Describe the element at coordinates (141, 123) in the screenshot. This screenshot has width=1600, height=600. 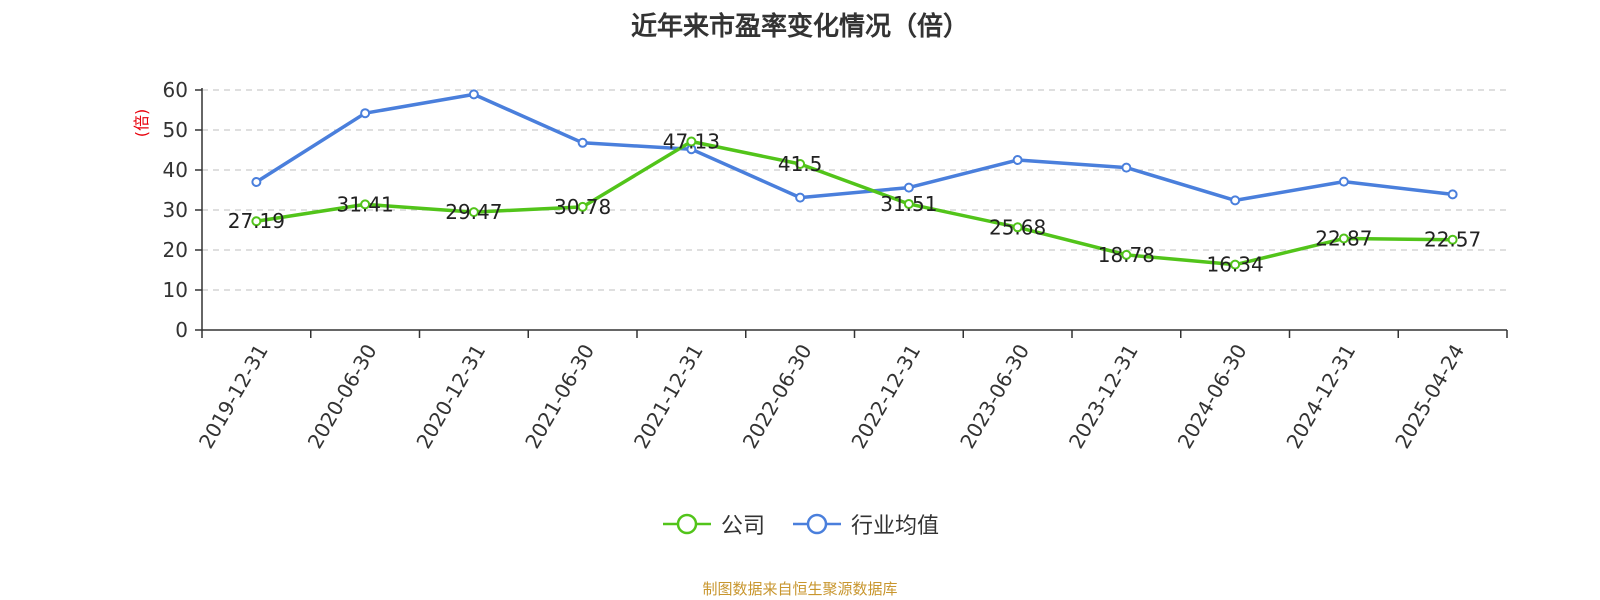
I see `y-axis-label: (倍)` at that location.